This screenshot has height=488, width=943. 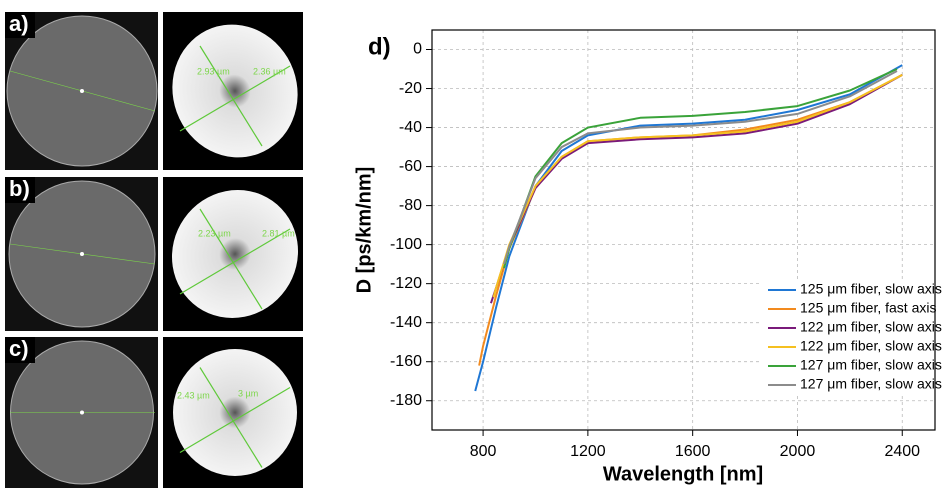 What do you see at coordinates (410, 127) in the screenshot?
I see `y-tick-label: -40` at bounding box center [410, 127].